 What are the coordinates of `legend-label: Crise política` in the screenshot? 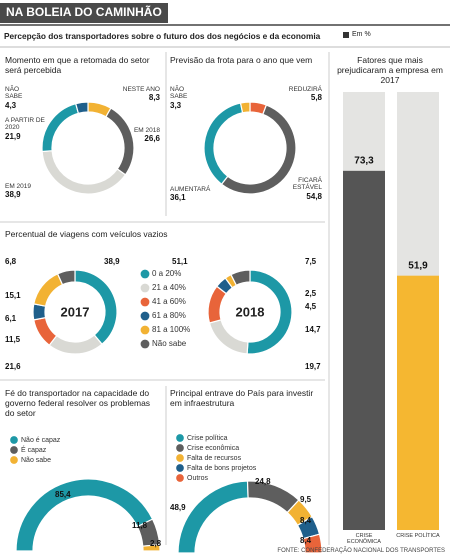 It's located at (207, 438).